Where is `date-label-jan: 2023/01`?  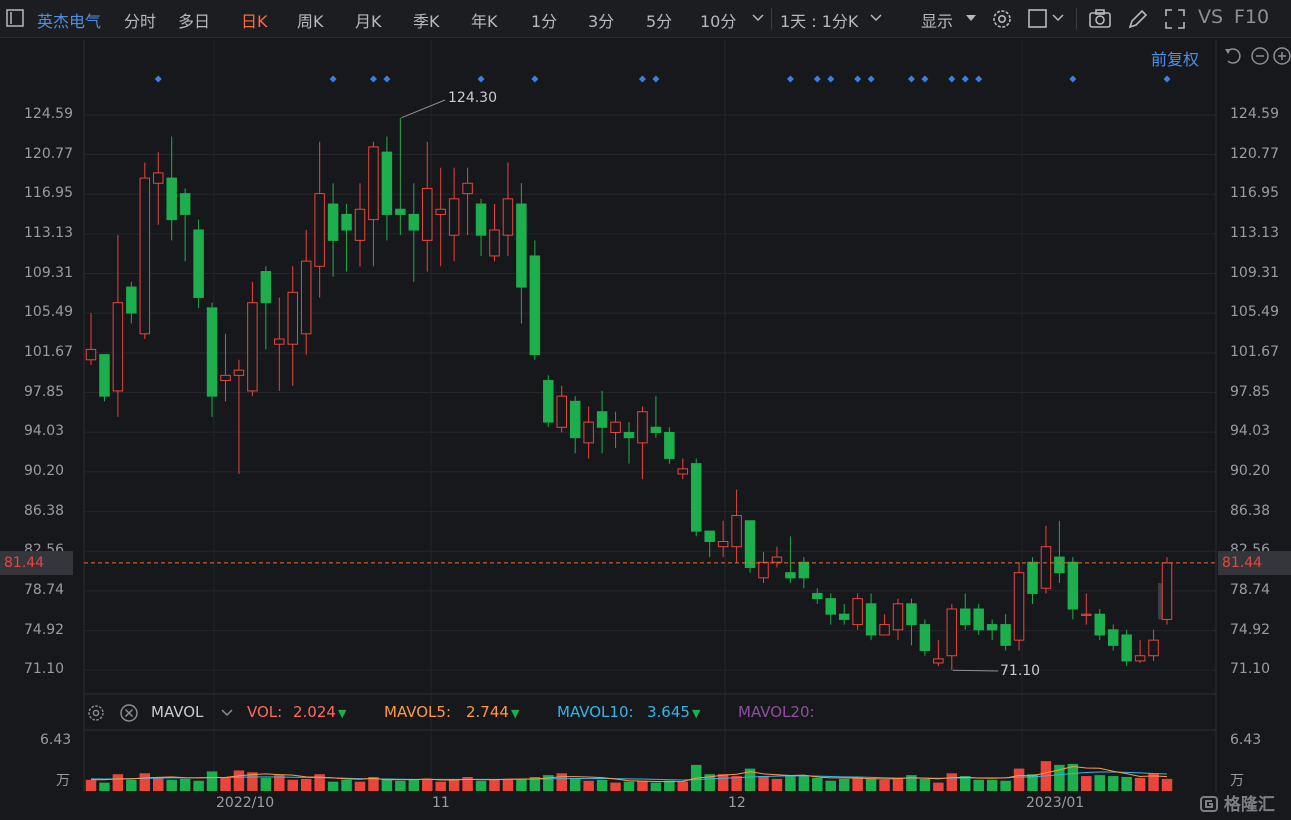 date-label-jan: 2023/01 is located at coordinates (1055, 803).